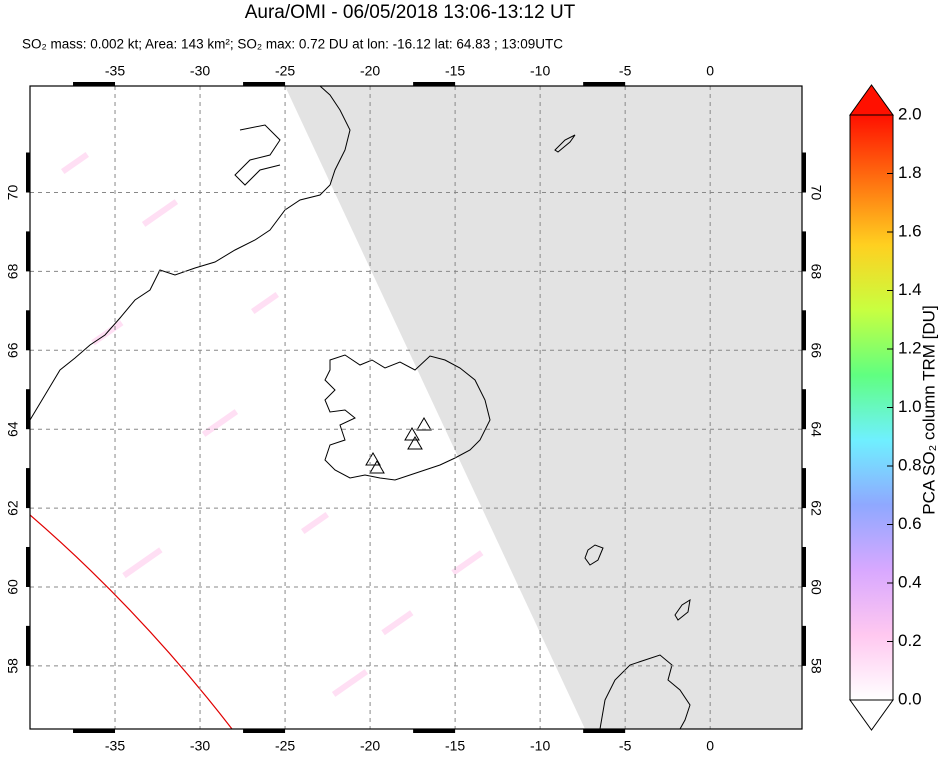 The height and width of the screenshot is (759, 951). What do you see at coordinates (910, 464) in the screenshot?
I see `colorbar-tick-label: 0.8` at bounding box center [910, 464].